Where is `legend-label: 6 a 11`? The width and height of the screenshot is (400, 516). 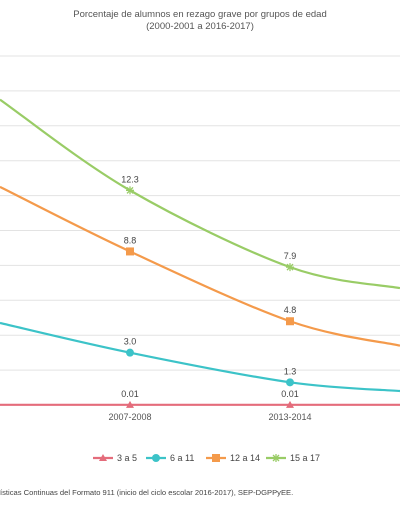 legend-label: 6 a 11 is located at coordinates (182, 458).